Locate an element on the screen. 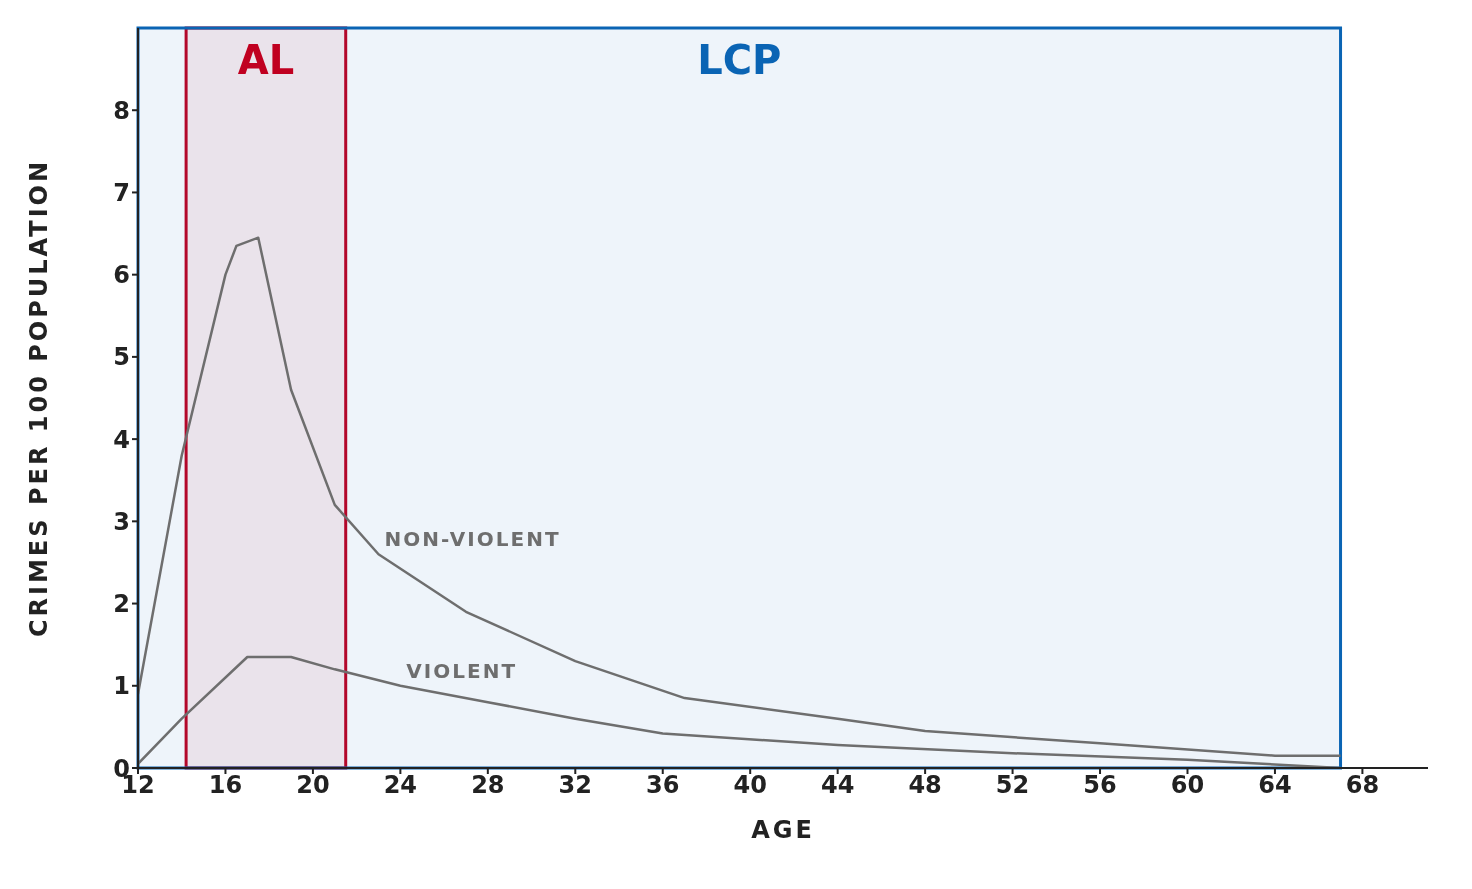 This screenshot has height=889, width=1472. x-tick-label: 56 is located at coordinates (1100, 785).